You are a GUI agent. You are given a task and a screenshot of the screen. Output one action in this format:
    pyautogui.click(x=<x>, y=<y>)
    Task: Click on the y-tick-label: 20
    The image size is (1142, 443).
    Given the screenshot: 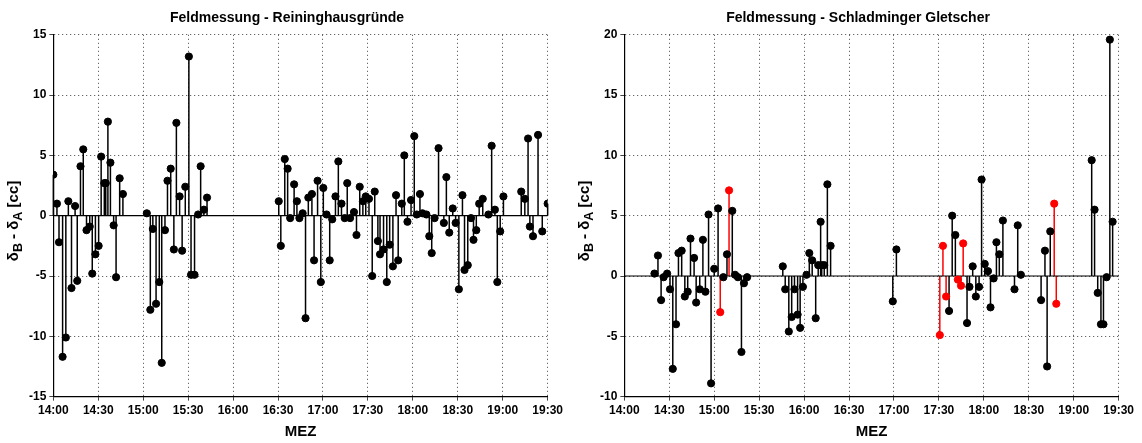 What is the action you would take?
    pyautogui.click(x=610, y=34)
    